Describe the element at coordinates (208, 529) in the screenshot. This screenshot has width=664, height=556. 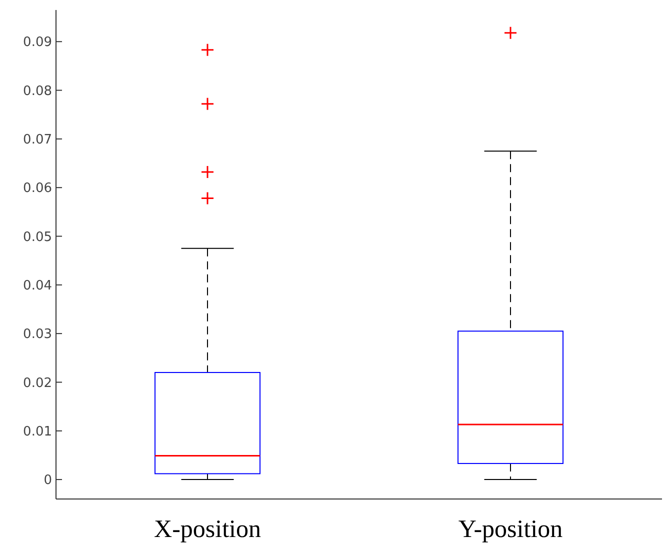
I see `x-tick-label: X-position` at that location.